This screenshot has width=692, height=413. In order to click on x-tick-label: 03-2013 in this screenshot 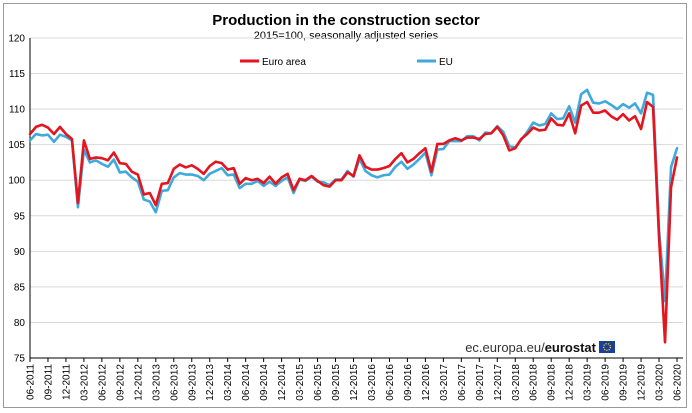, I will do `click(156, 382)`.